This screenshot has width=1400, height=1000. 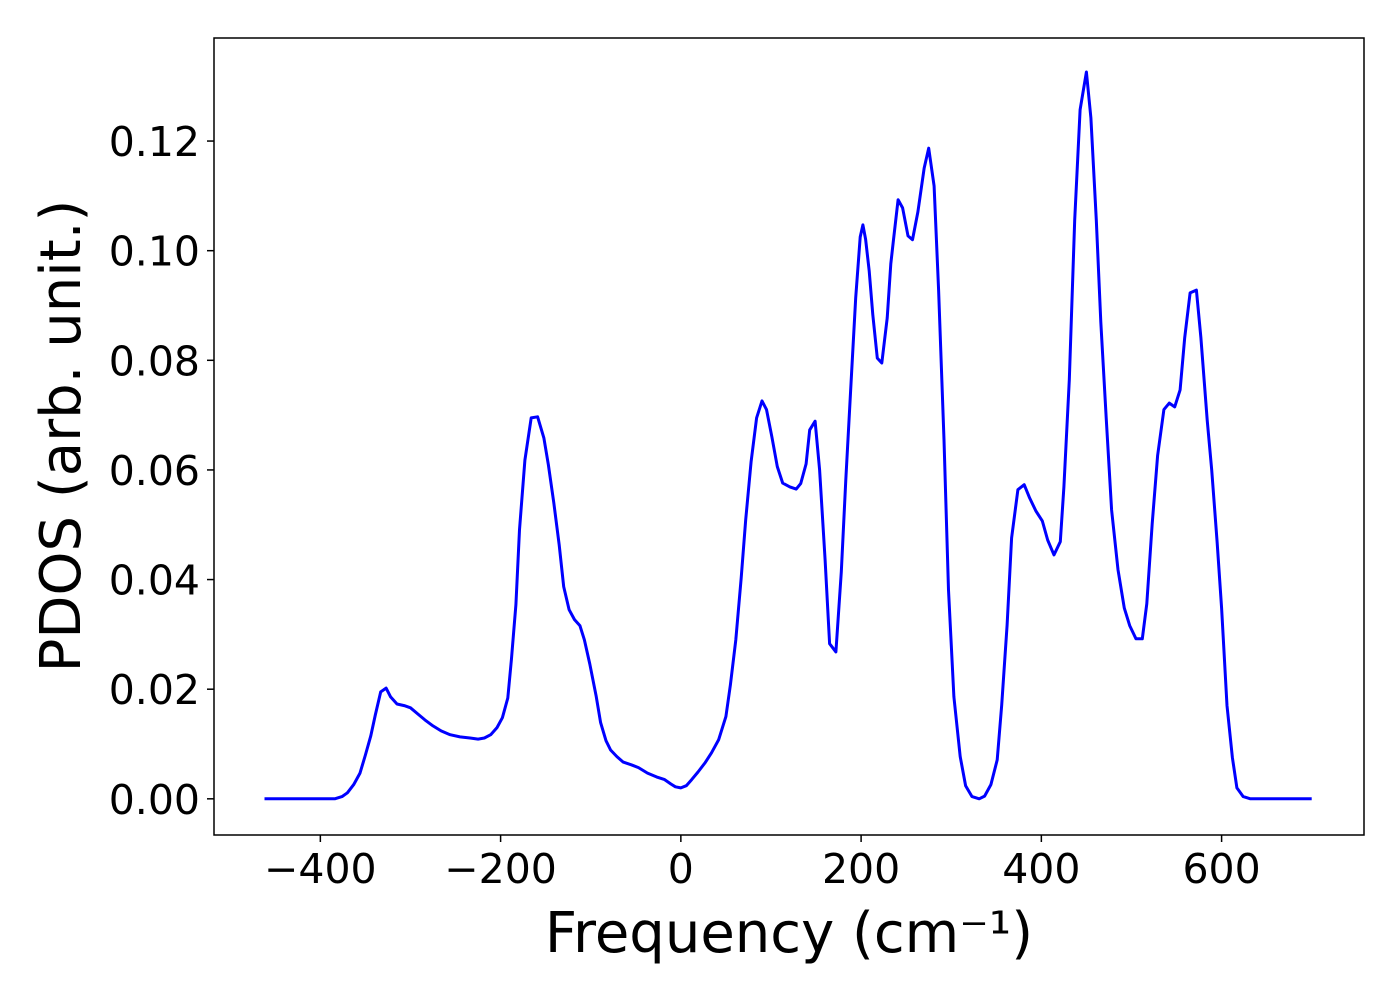 What do you see at coordinates (861, 869) in the screenshot?
I see `x-tick-label: 200` at bounding box center [861, 869].